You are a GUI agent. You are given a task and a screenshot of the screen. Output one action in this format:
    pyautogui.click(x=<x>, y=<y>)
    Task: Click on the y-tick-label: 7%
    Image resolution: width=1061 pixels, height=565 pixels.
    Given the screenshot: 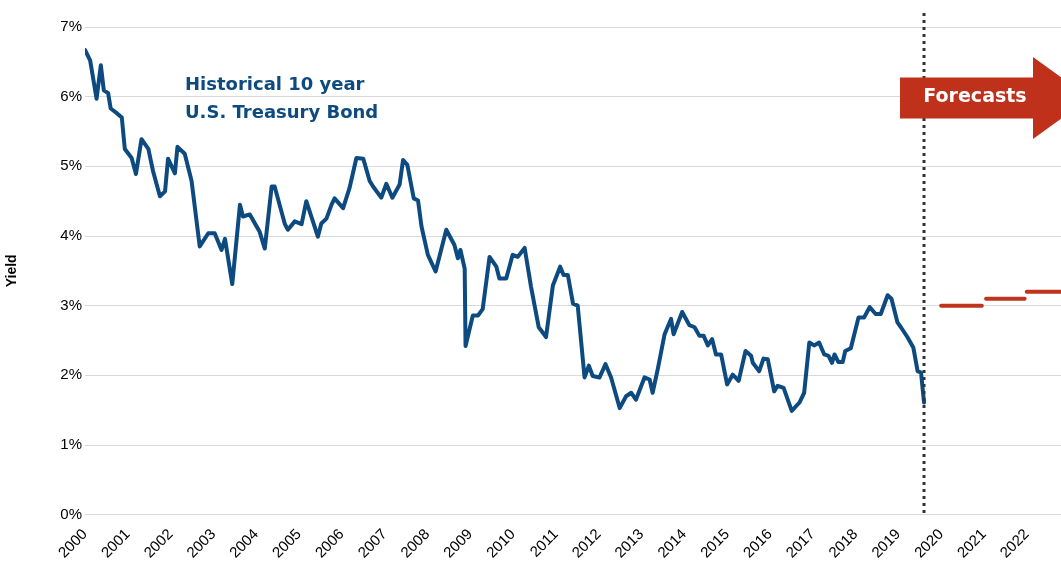 What is the action you would take?
    pyautogui.click(x=71, y=26)
    